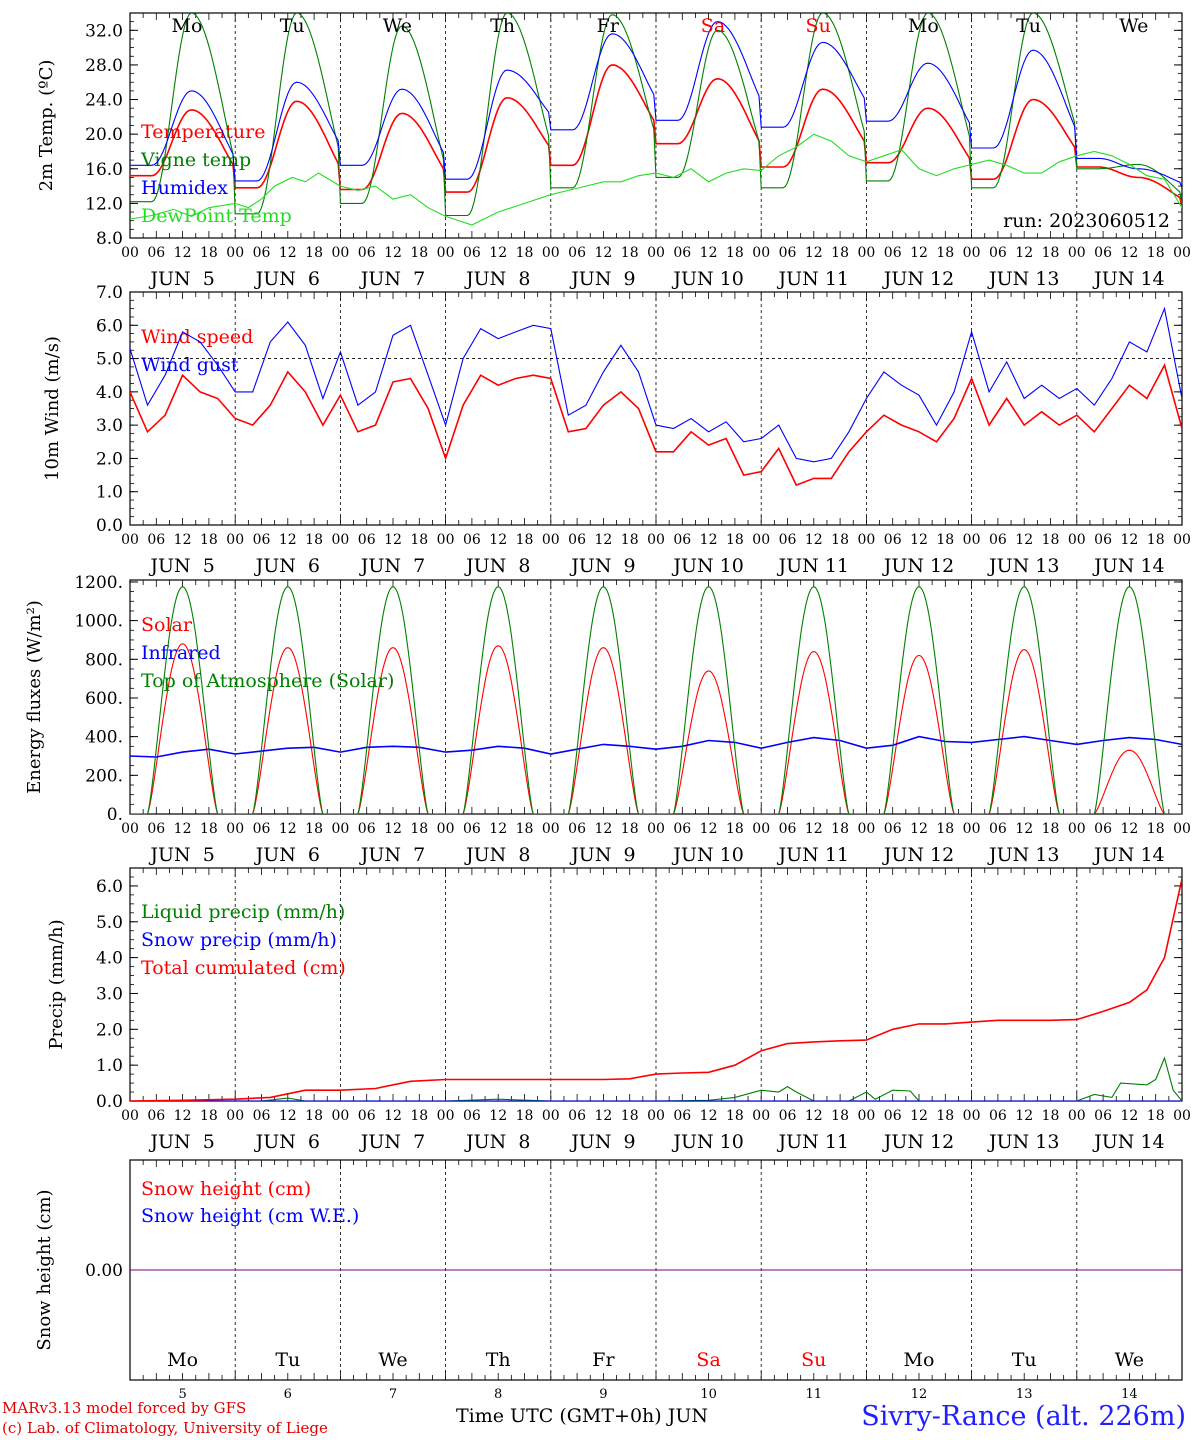  What do you see at coordinates (109, 923) in the screenshot?
I see `y-tick-label: 5.0` at bounding box center [109, 923].